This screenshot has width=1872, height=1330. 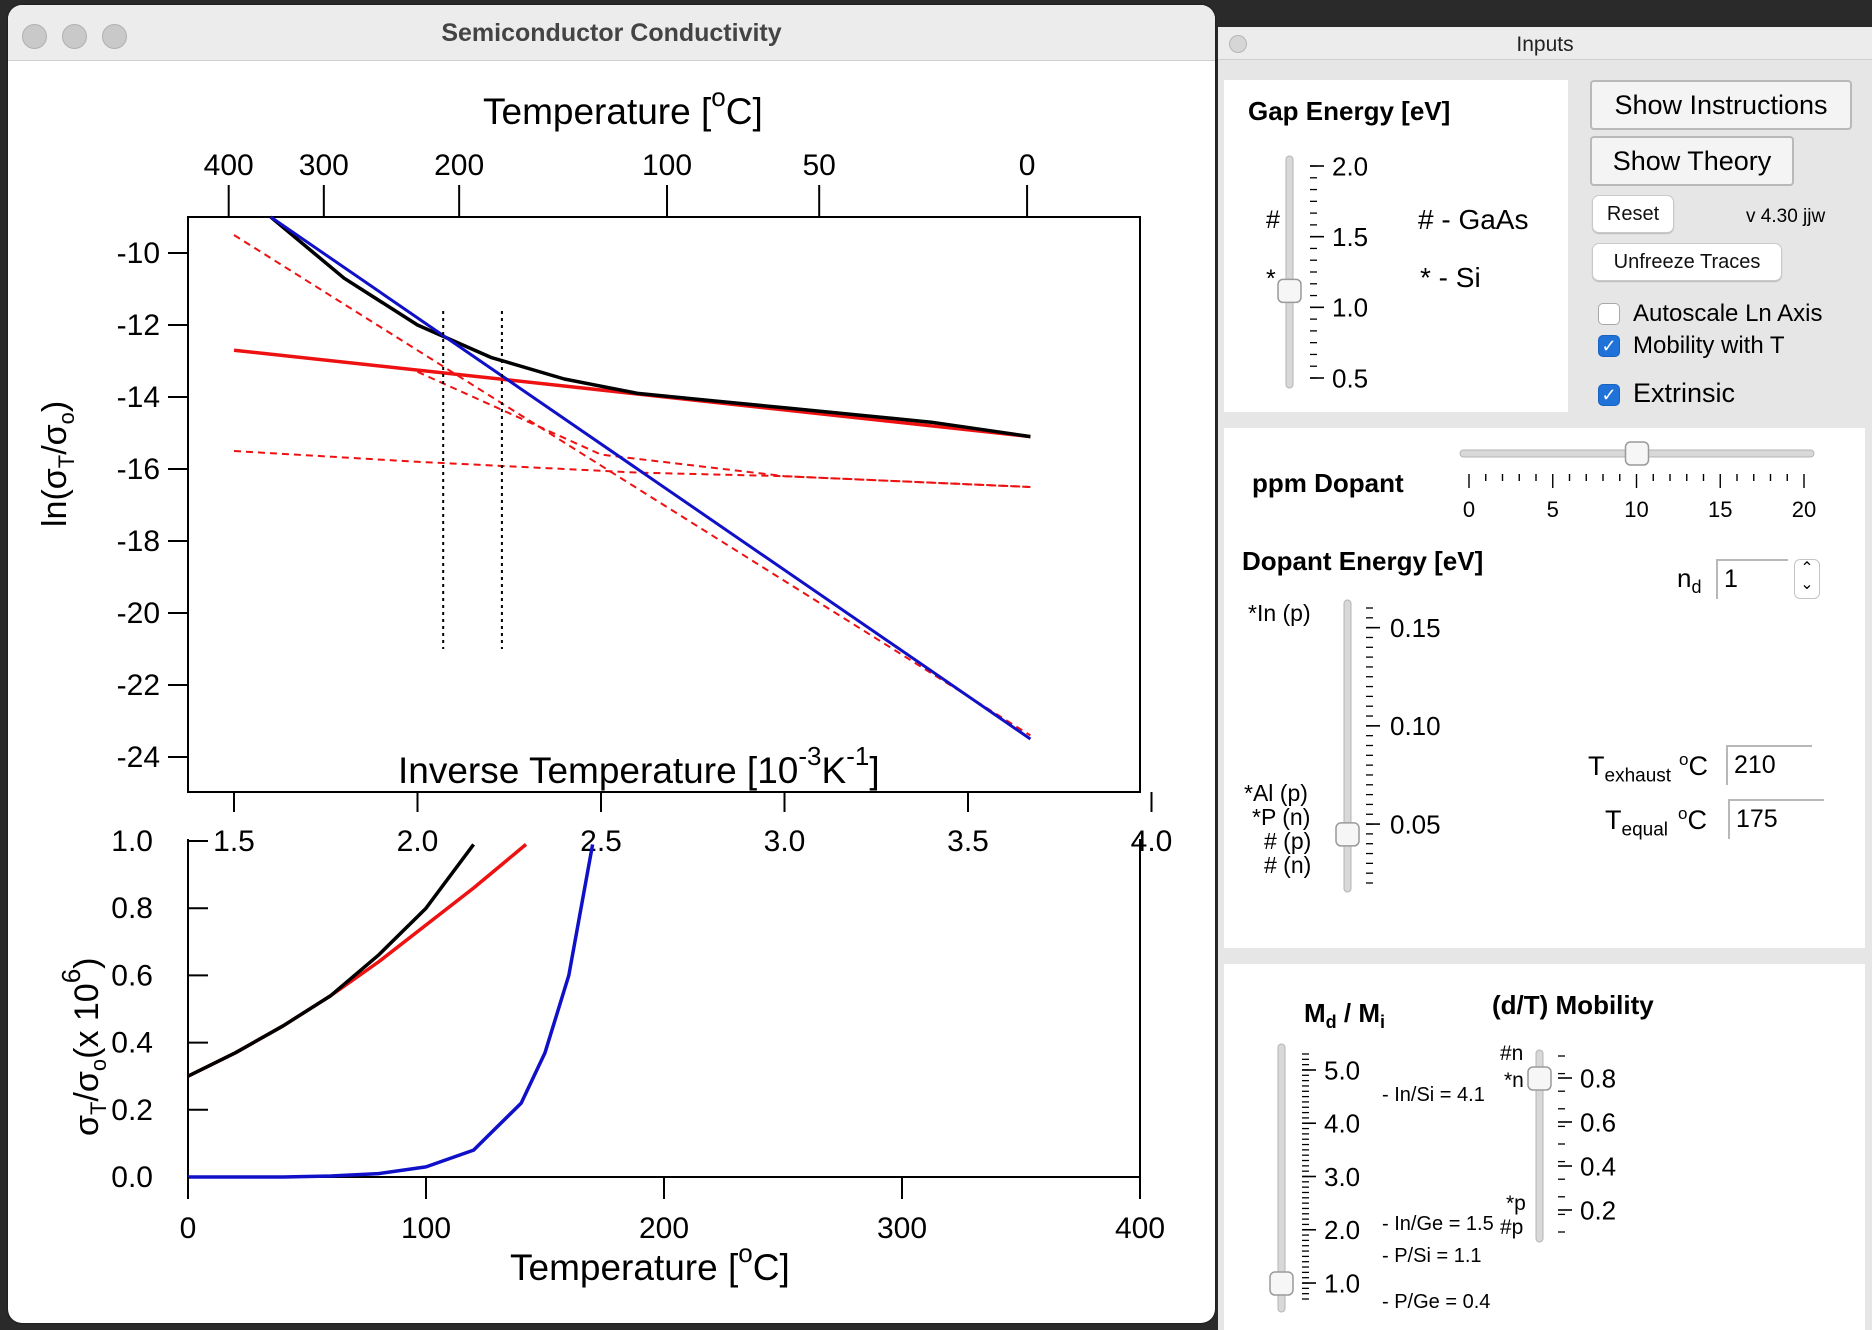 I want to click on gap-slider-scale: 2.0 1.5 1.0 0.5, so click(x=1339, y=272).